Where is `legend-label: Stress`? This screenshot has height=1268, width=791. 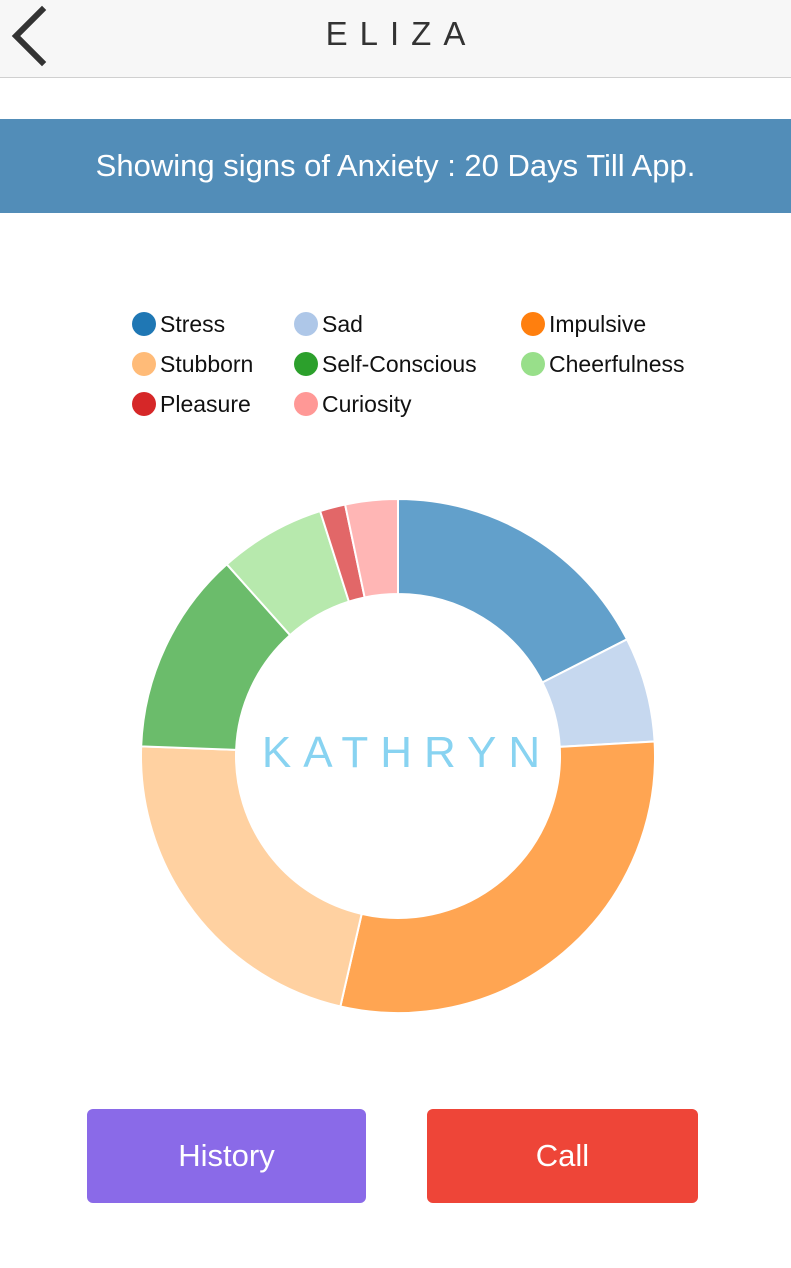 legend-label: Stress is located at coordinates (193, 324).